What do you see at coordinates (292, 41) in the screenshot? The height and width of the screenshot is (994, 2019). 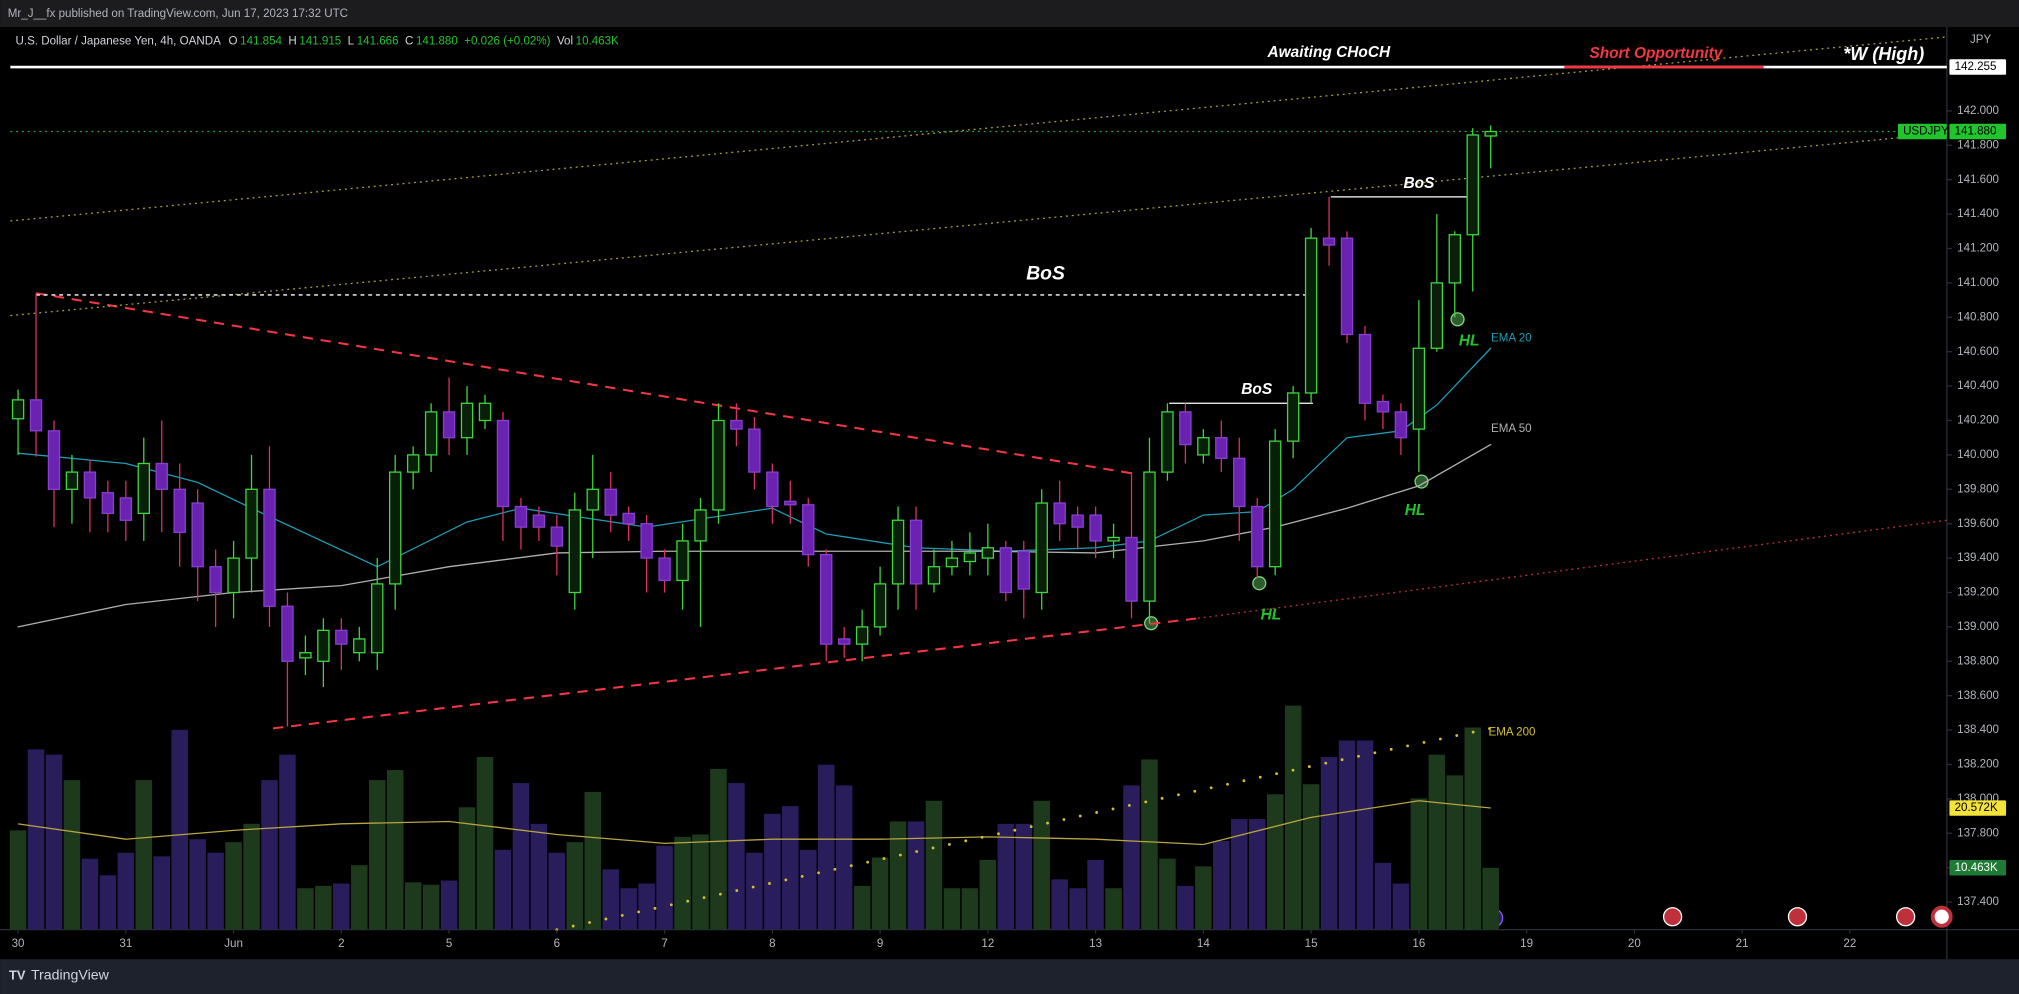 I see `ohlc-label: H` at bounding box center [292, 41].